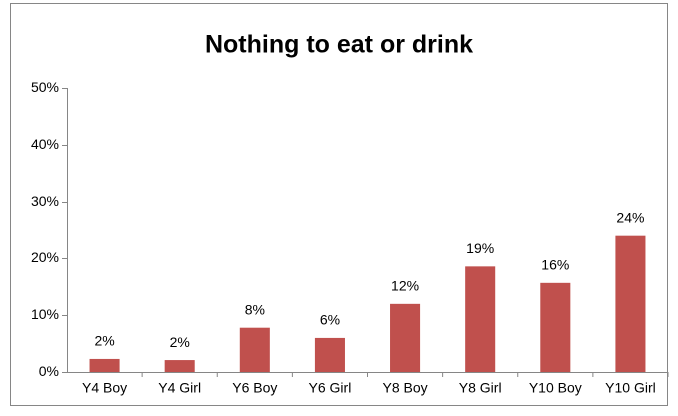 This screenshot has height=416, width=678. Describe the element at coordinates (45, 201) in the screenshot. I see `y-tick-label: 30%` at that location.